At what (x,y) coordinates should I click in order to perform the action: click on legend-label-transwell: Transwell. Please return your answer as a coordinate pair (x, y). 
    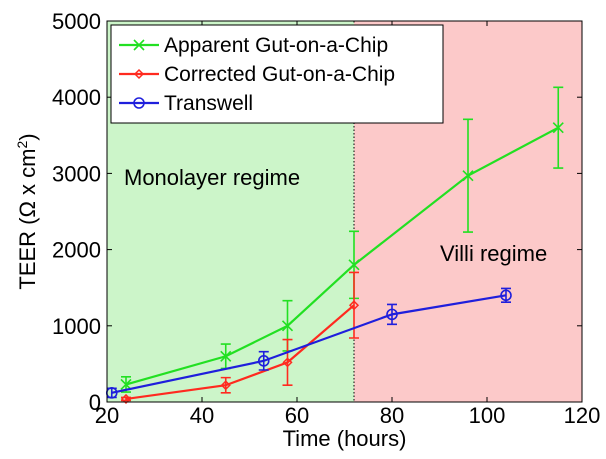
    Looking at the image, I should click on (208, 103).